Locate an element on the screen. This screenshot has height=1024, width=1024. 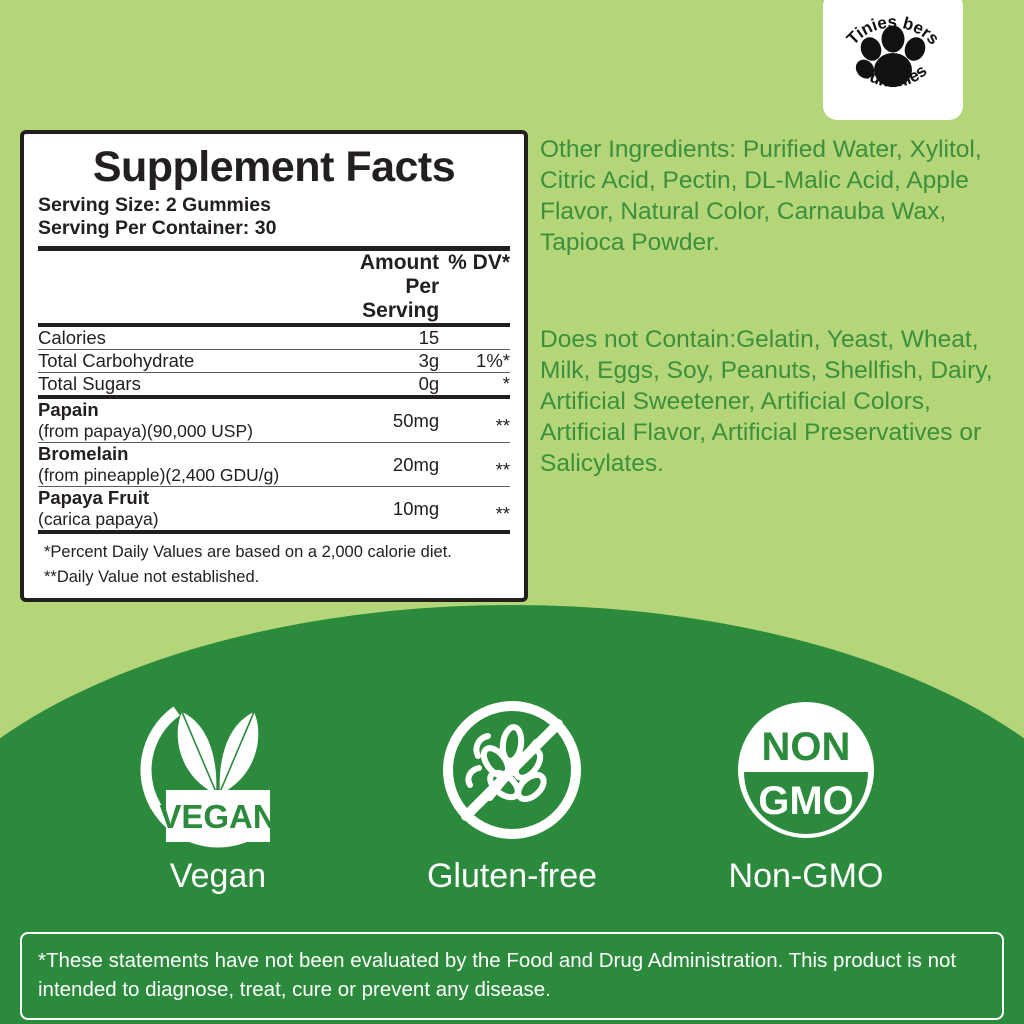
ingredient-cell: Papaya Fruit (carica papaya) is located at coordinates (184, 508).